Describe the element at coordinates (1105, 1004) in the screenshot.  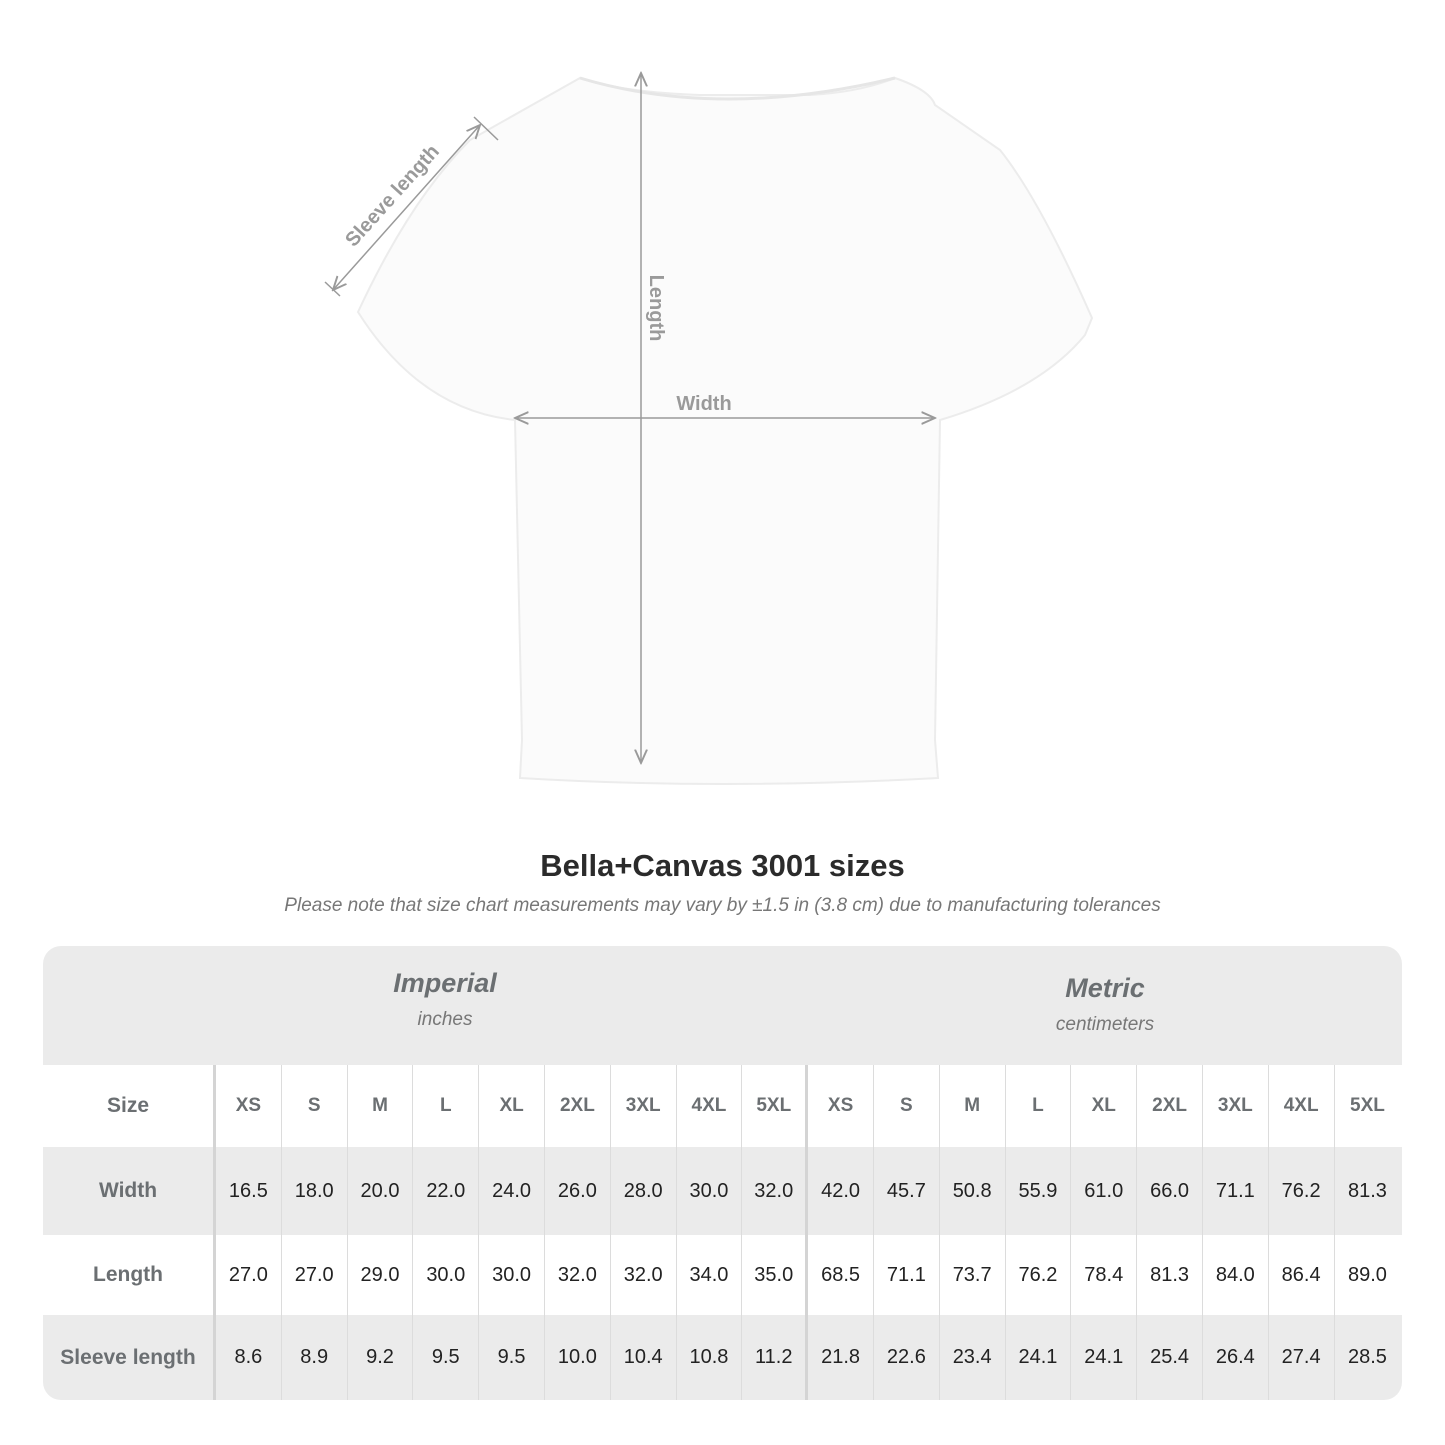
I see `metric-header: Metric centimeters` at that location.